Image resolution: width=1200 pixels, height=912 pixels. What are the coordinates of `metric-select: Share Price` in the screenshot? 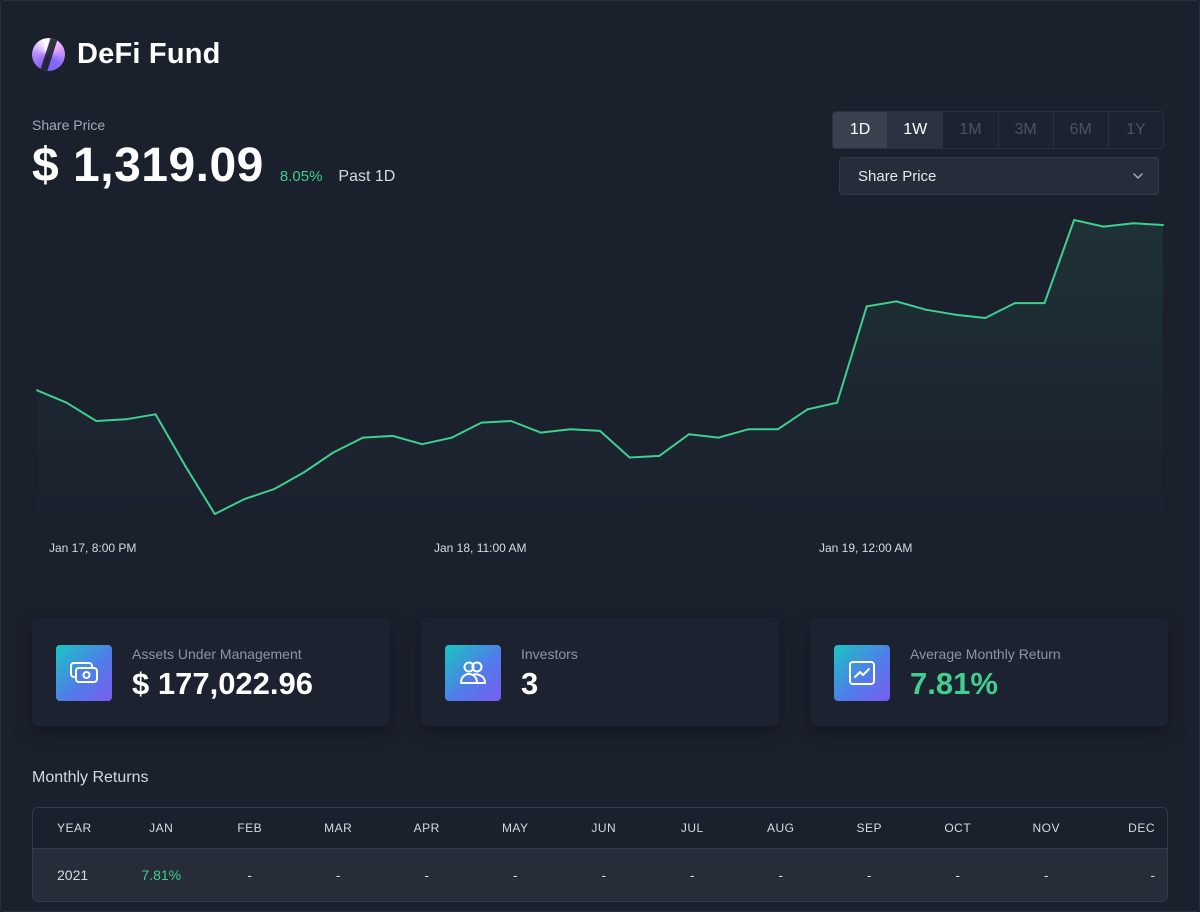 It's located at (999, 176).